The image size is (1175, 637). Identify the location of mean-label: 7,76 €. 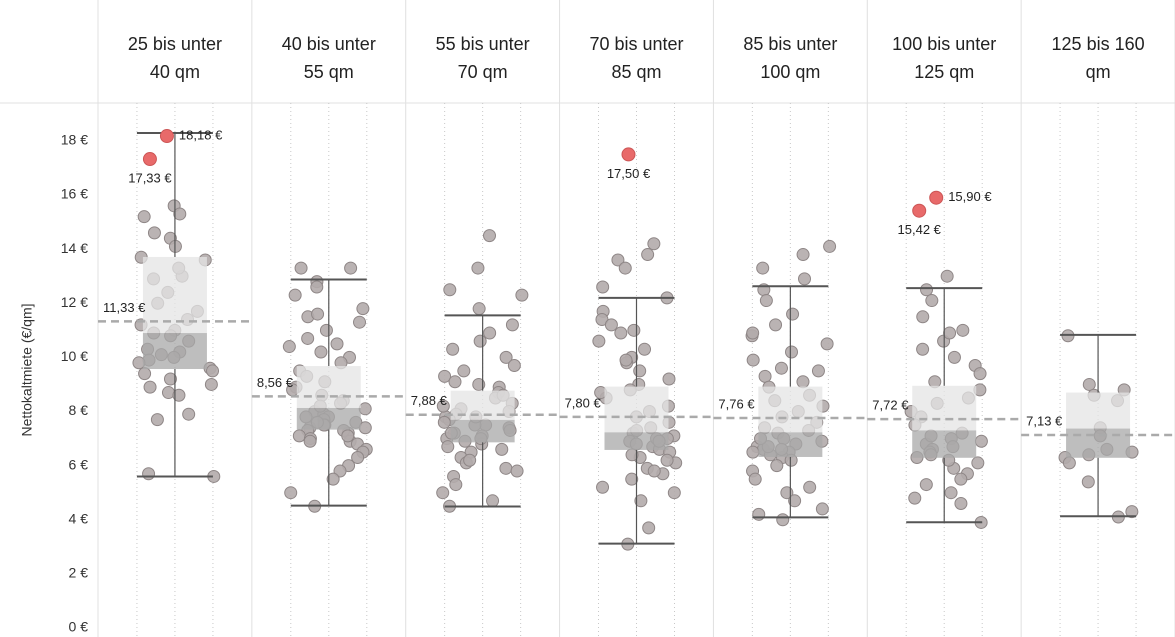
(736, 403).